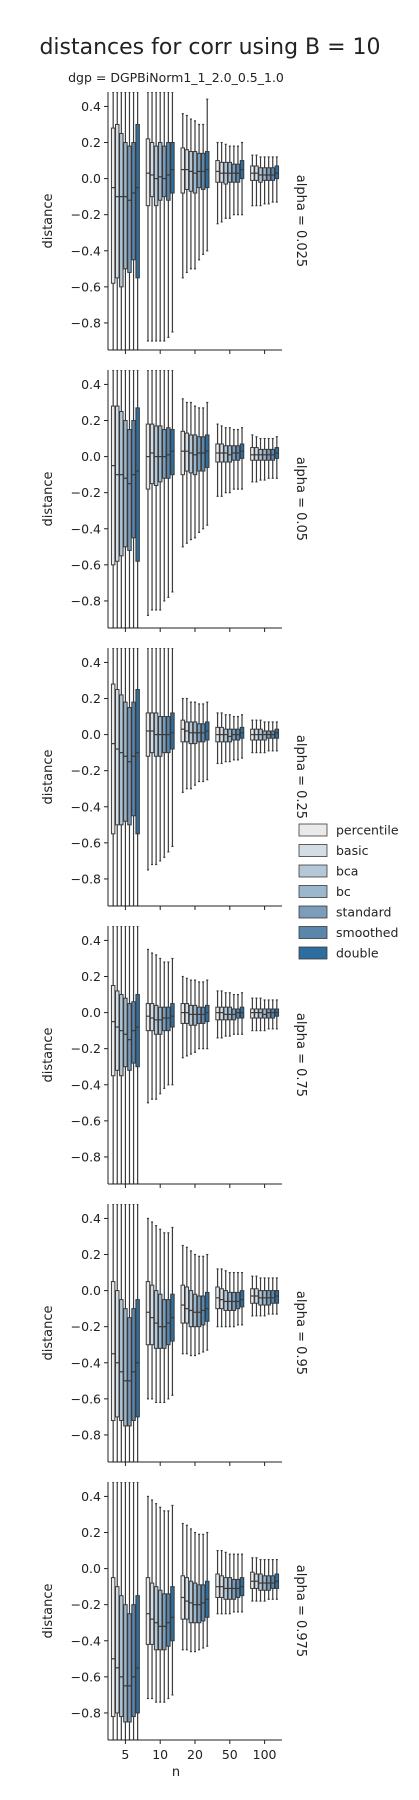 The height and width of the screenshot is (1800, 419). Describe the element at coordinates (367, 830) in the screenshot. I see `legend-entry: percentile` at that location.